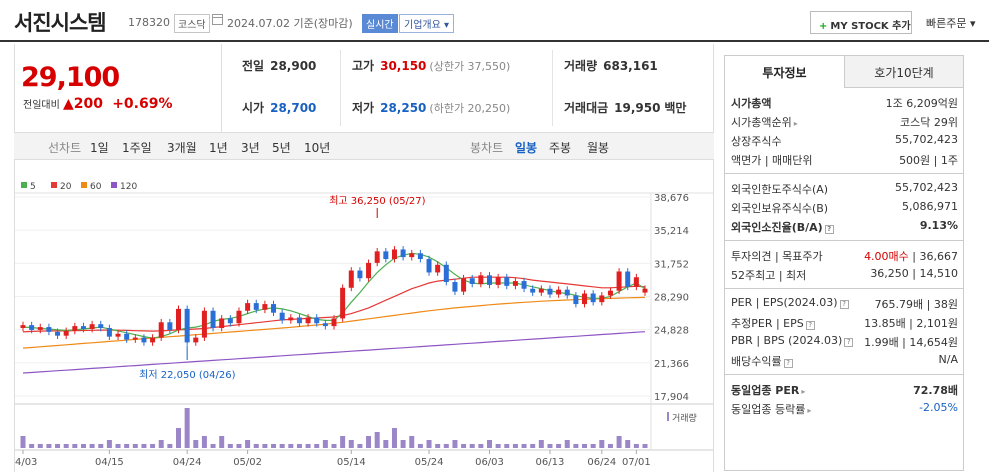 The width and height of the screenshot is (989, 472). I want to click on candle-daily: 일봉, so click(526, 148).